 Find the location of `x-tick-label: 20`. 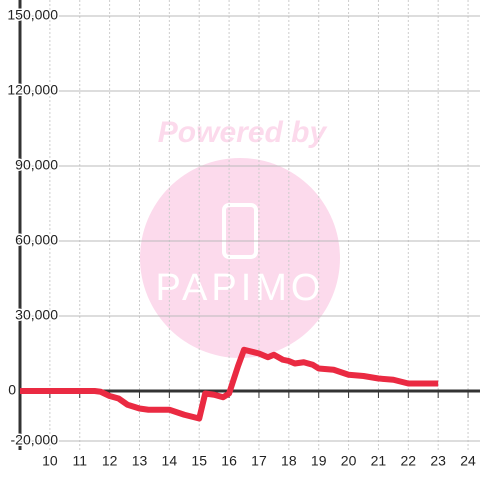

x-tick-label: 20 is located at coordinates (349, 461).